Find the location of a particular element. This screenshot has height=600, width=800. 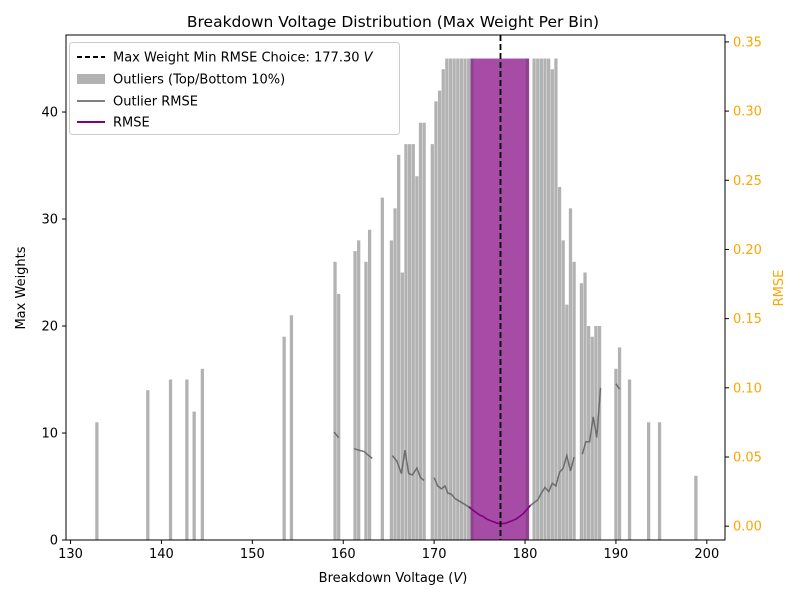

y-right-tick-label: 0.35 is located at coordinates (747, 42).